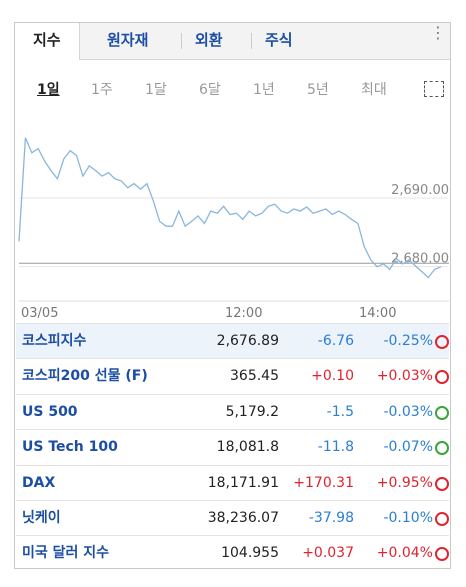  What do you see at coordinates (408, 518) in the screenshot?
I see `change-percent: -0.10%` at bounding box center [408, 518].